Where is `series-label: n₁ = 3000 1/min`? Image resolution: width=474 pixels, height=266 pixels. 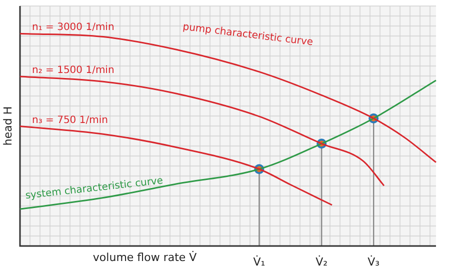
series-label: n₁ = 3000 1/min is located at coordinates (73, 28).